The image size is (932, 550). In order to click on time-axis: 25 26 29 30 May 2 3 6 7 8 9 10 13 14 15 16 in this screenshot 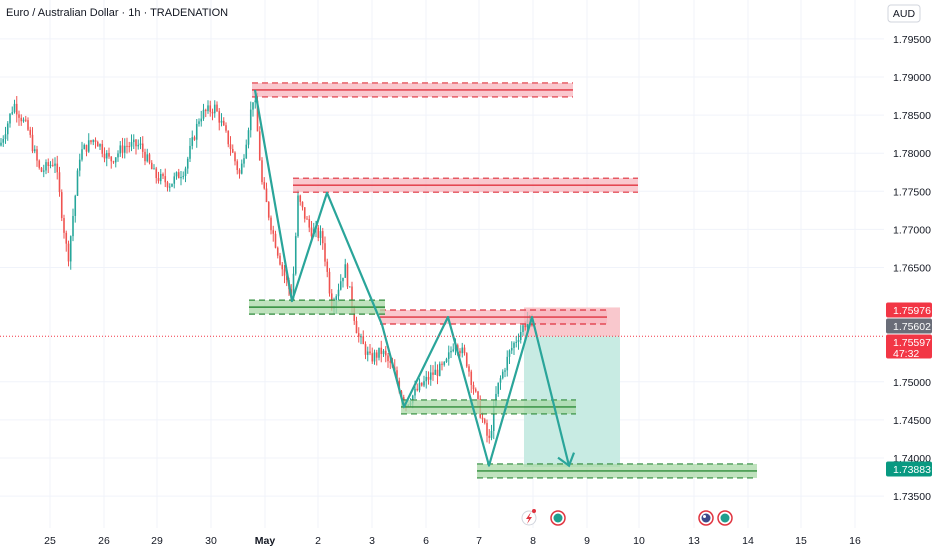, I will do `click(442, 539)`.